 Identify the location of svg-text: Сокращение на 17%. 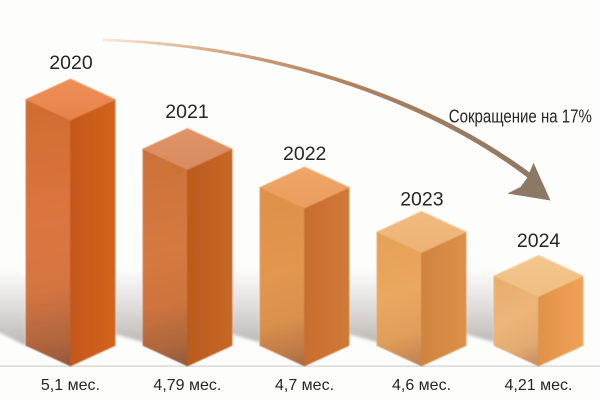
(520, 117).